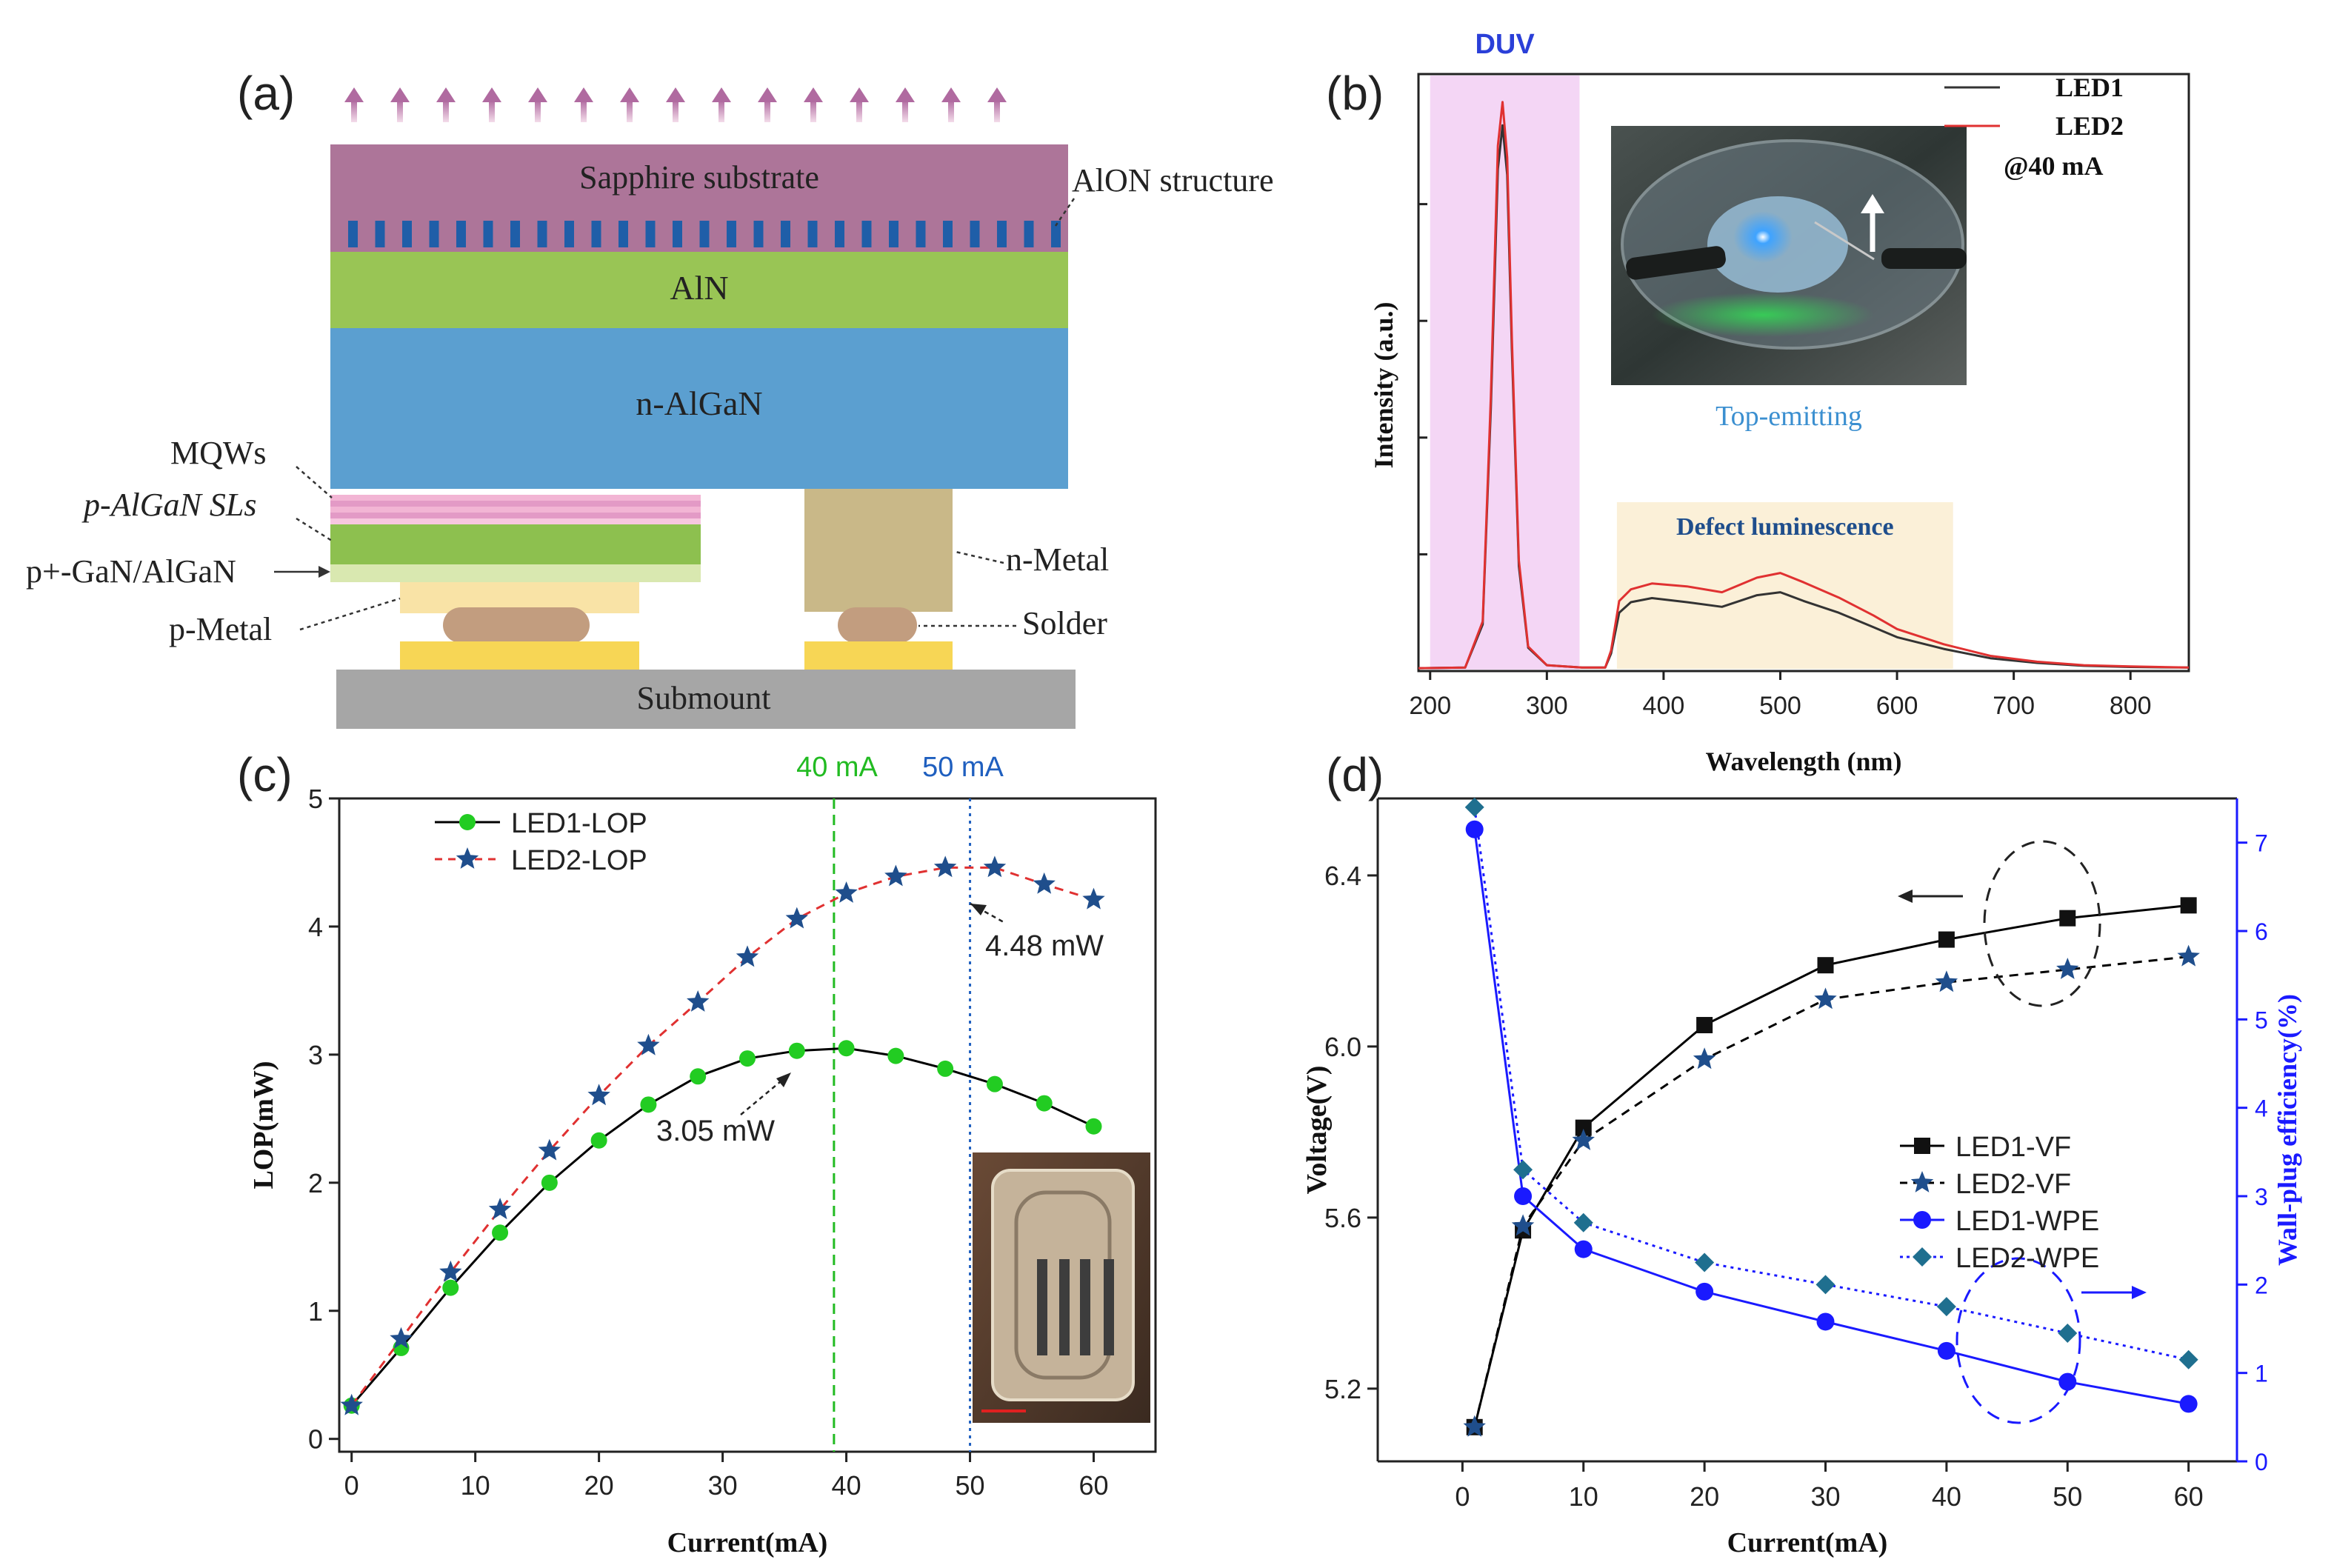 This screenshot has height=1568, width=2334. What do you see at coordinates (467, 822) in the screenshot?
I see `legend-marker-led1-lop` at bounding box center [467, 822].